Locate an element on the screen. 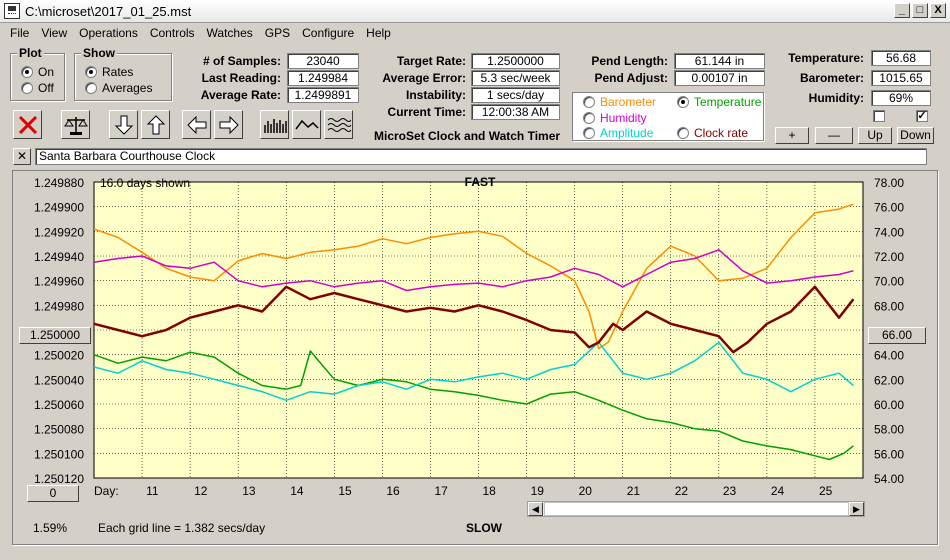  window-controls: _ □ X is located at coordinates (920, 10).